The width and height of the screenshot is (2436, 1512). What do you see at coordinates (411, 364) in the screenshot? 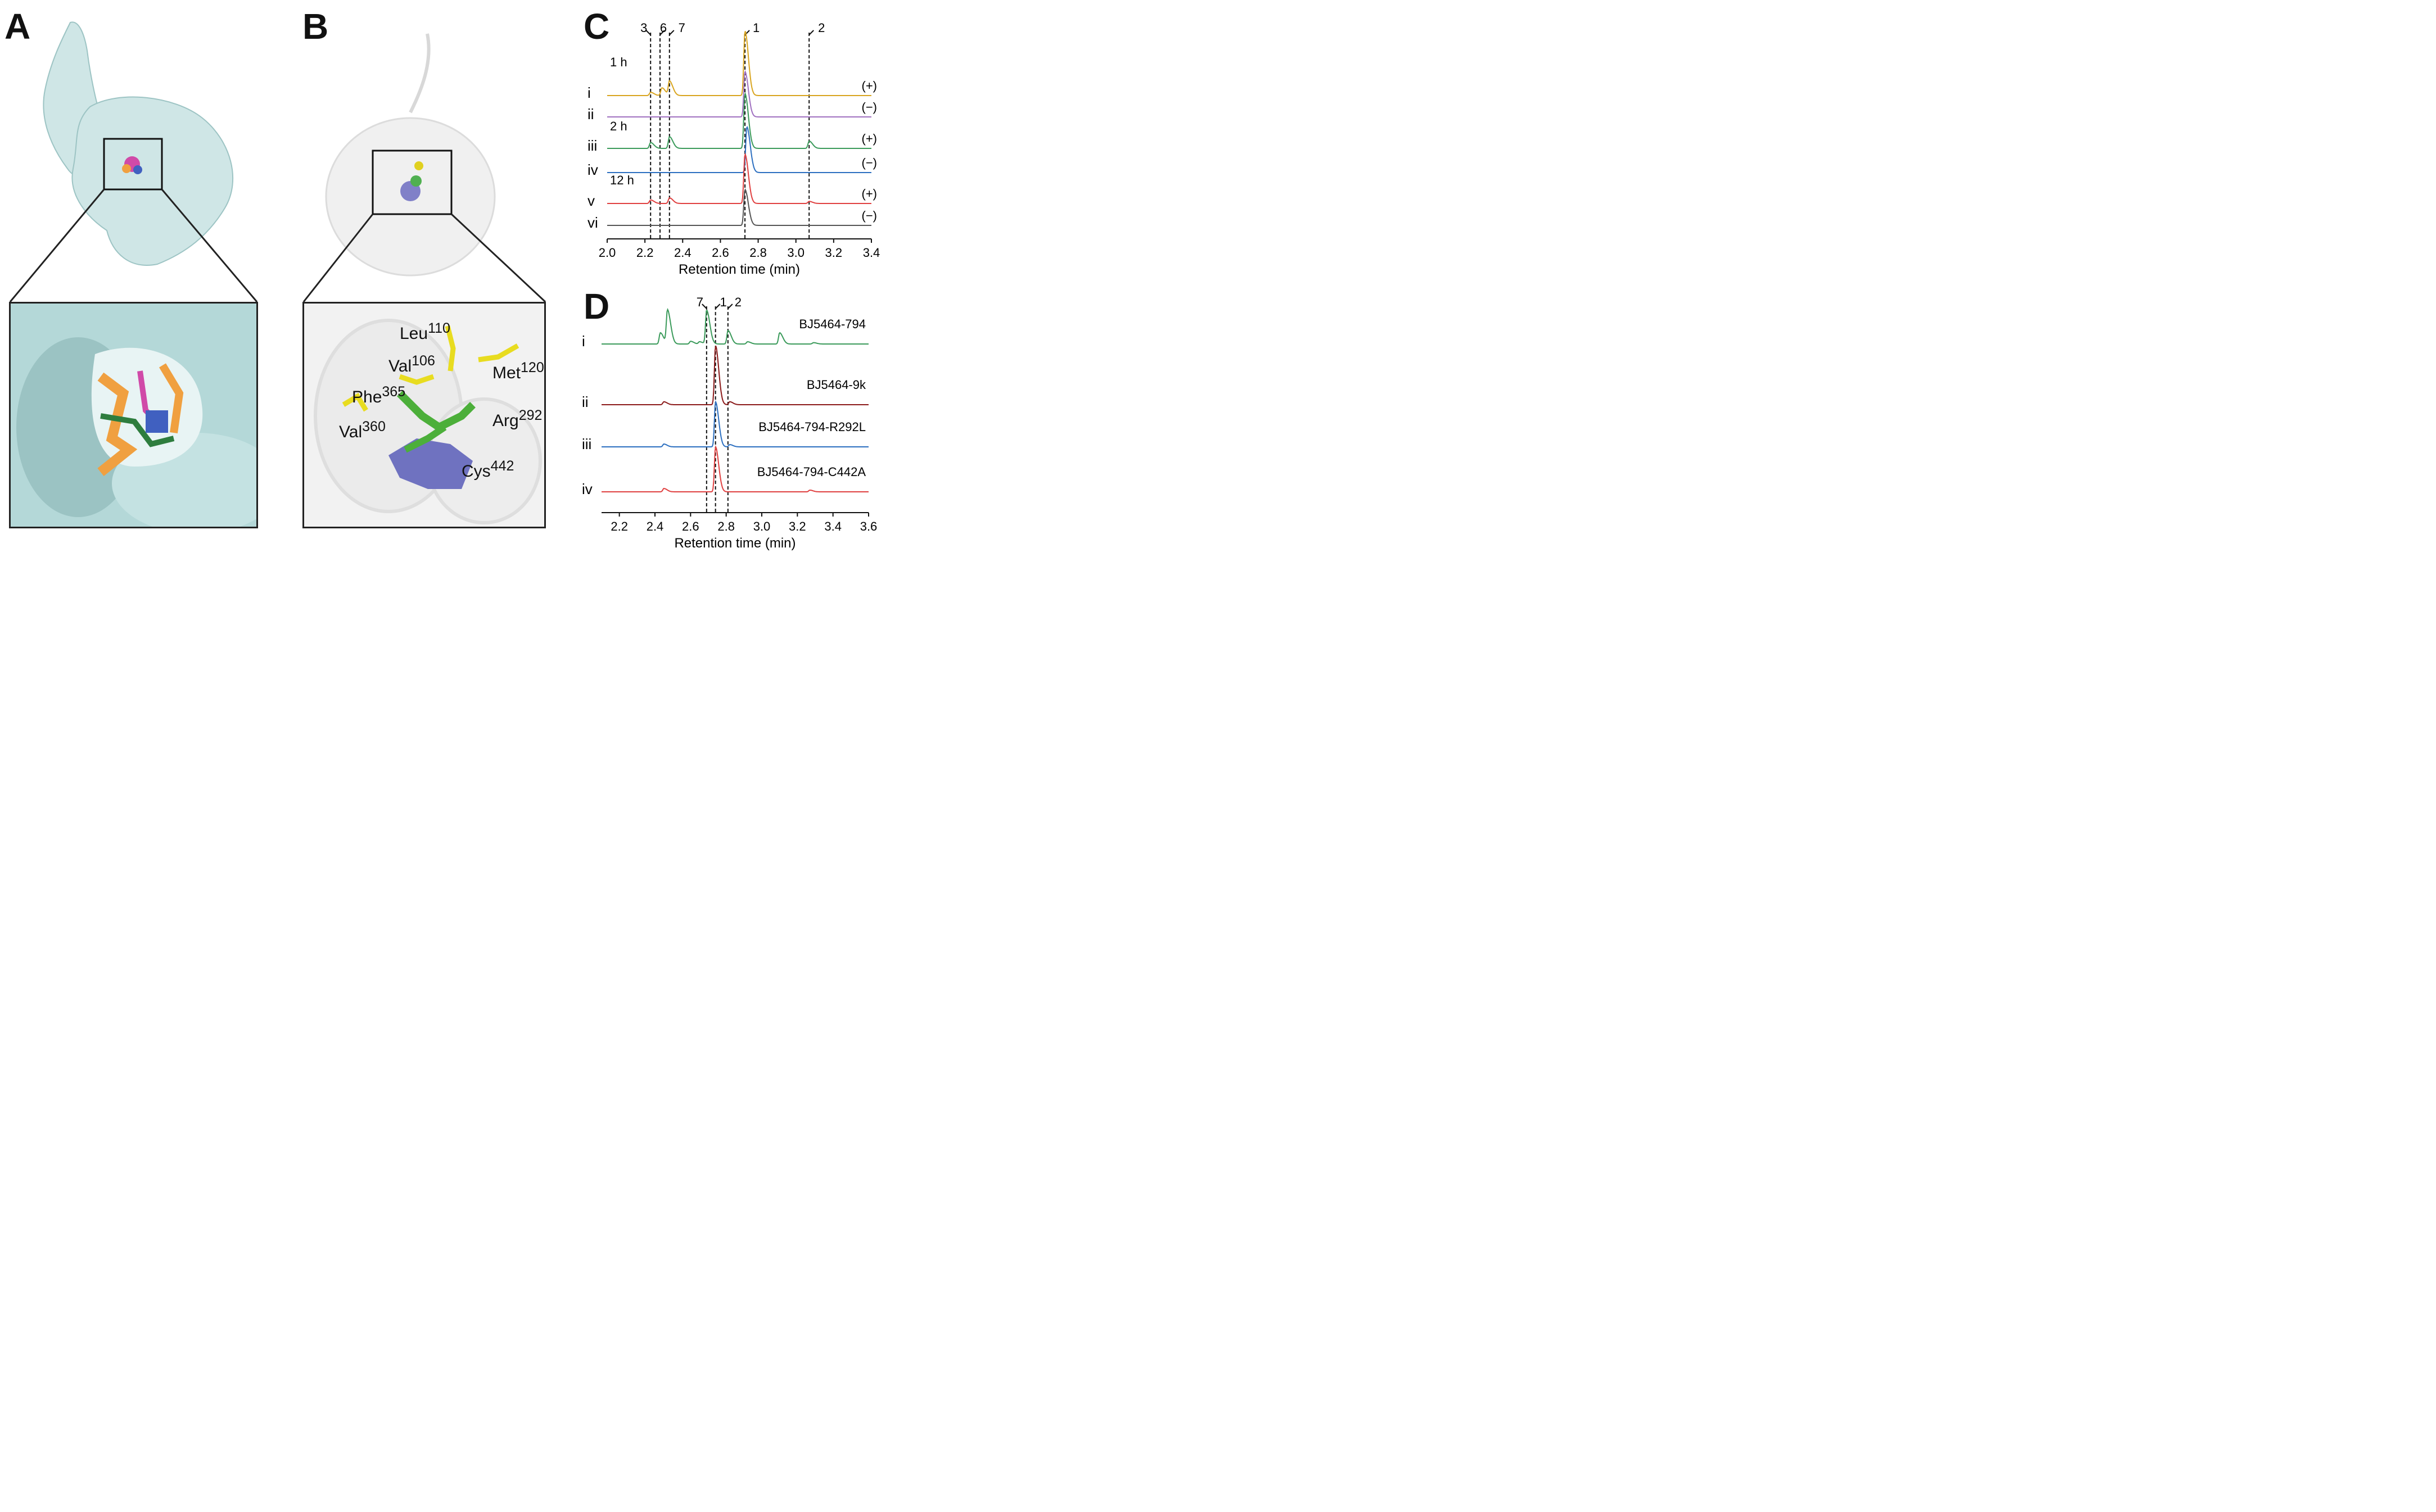
I see `residue-label-val106: Val106` at bounding box center [411, 364].